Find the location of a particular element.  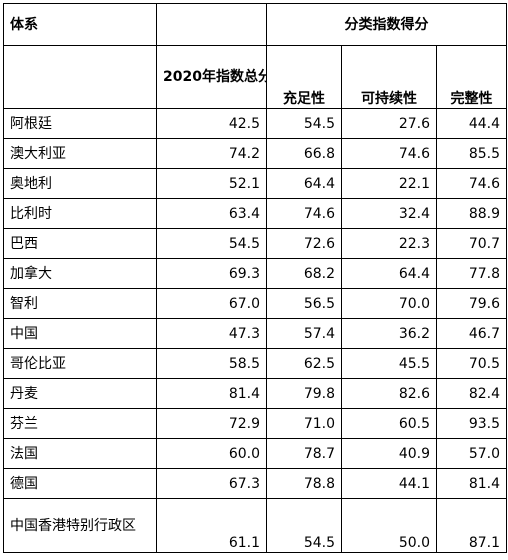

table-row: 法国 60.0 78.7 40.9 57.0 is located at coordinates (255, 453).